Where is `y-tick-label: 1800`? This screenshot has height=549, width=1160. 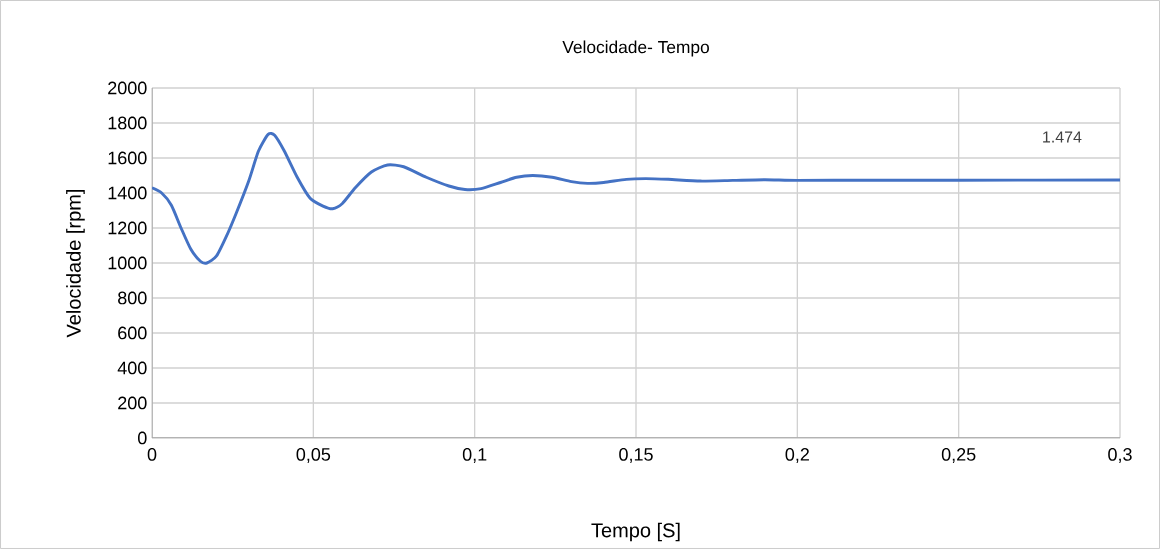
y-tick-label: 1800 is located at coordinates (127, 123).